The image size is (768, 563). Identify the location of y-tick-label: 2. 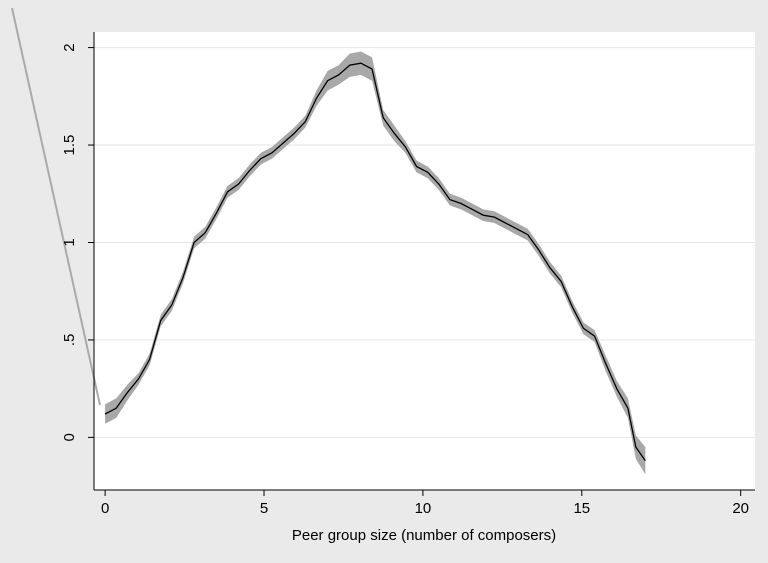
(69, 47).